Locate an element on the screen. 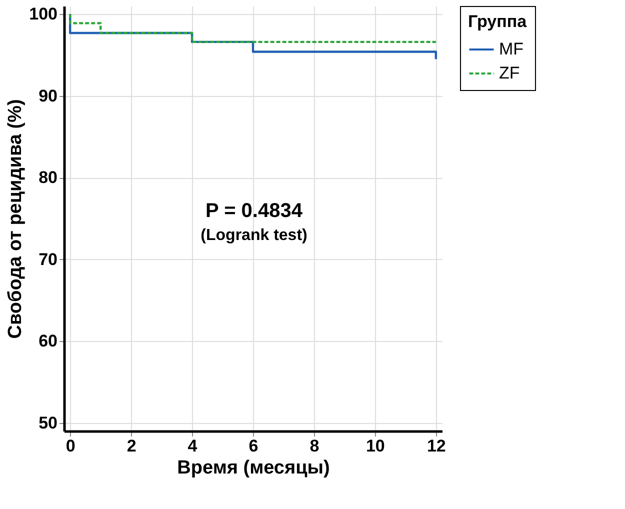 This screenshot has height=509, width=625. y-tick-label: 70 is located at coordinates (48, 259).